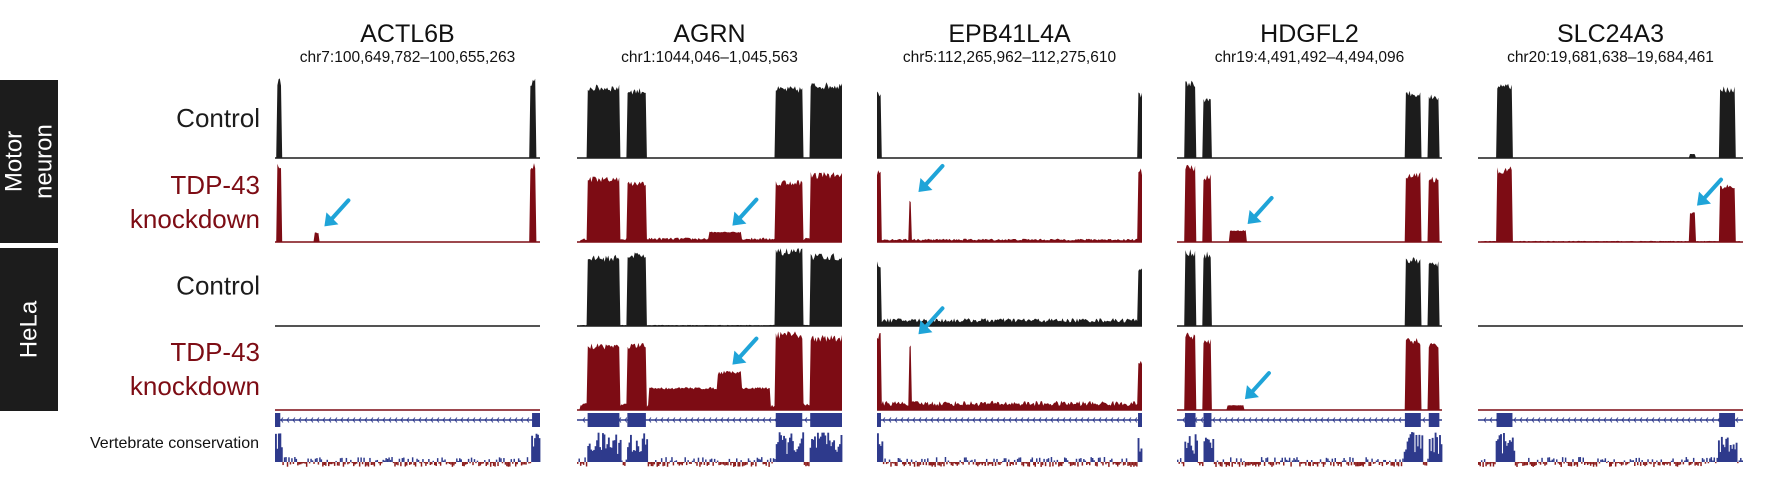 This screenshot has height=483, width=1787. Describe the element at coordinates (174, 443) in the screenshot. I see `conservation-track-label: Vertebrate conservation` at that location.